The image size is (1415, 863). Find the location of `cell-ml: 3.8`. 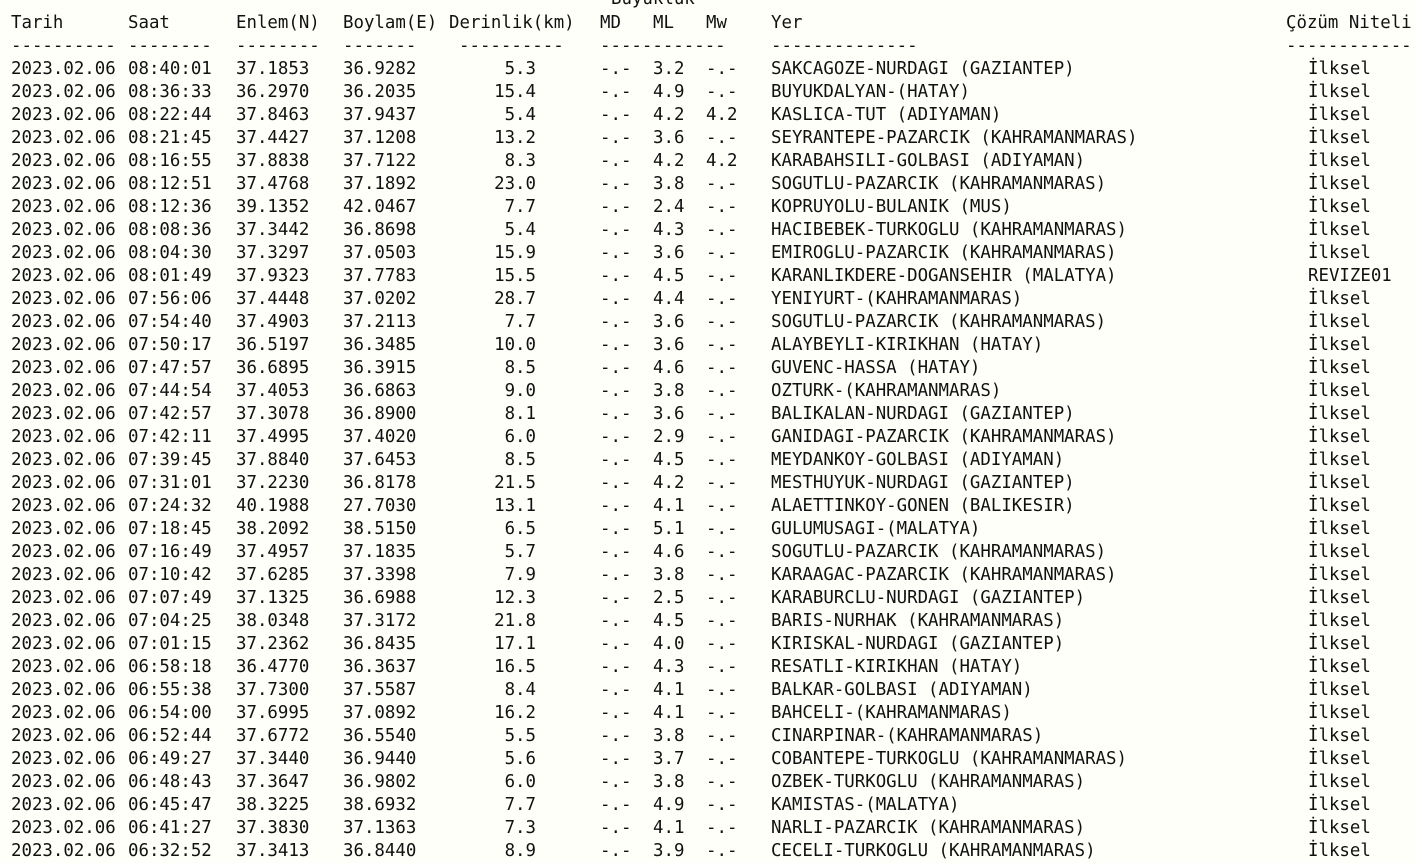

cell-ml: 3.8 is located at coordinates (669, 575).